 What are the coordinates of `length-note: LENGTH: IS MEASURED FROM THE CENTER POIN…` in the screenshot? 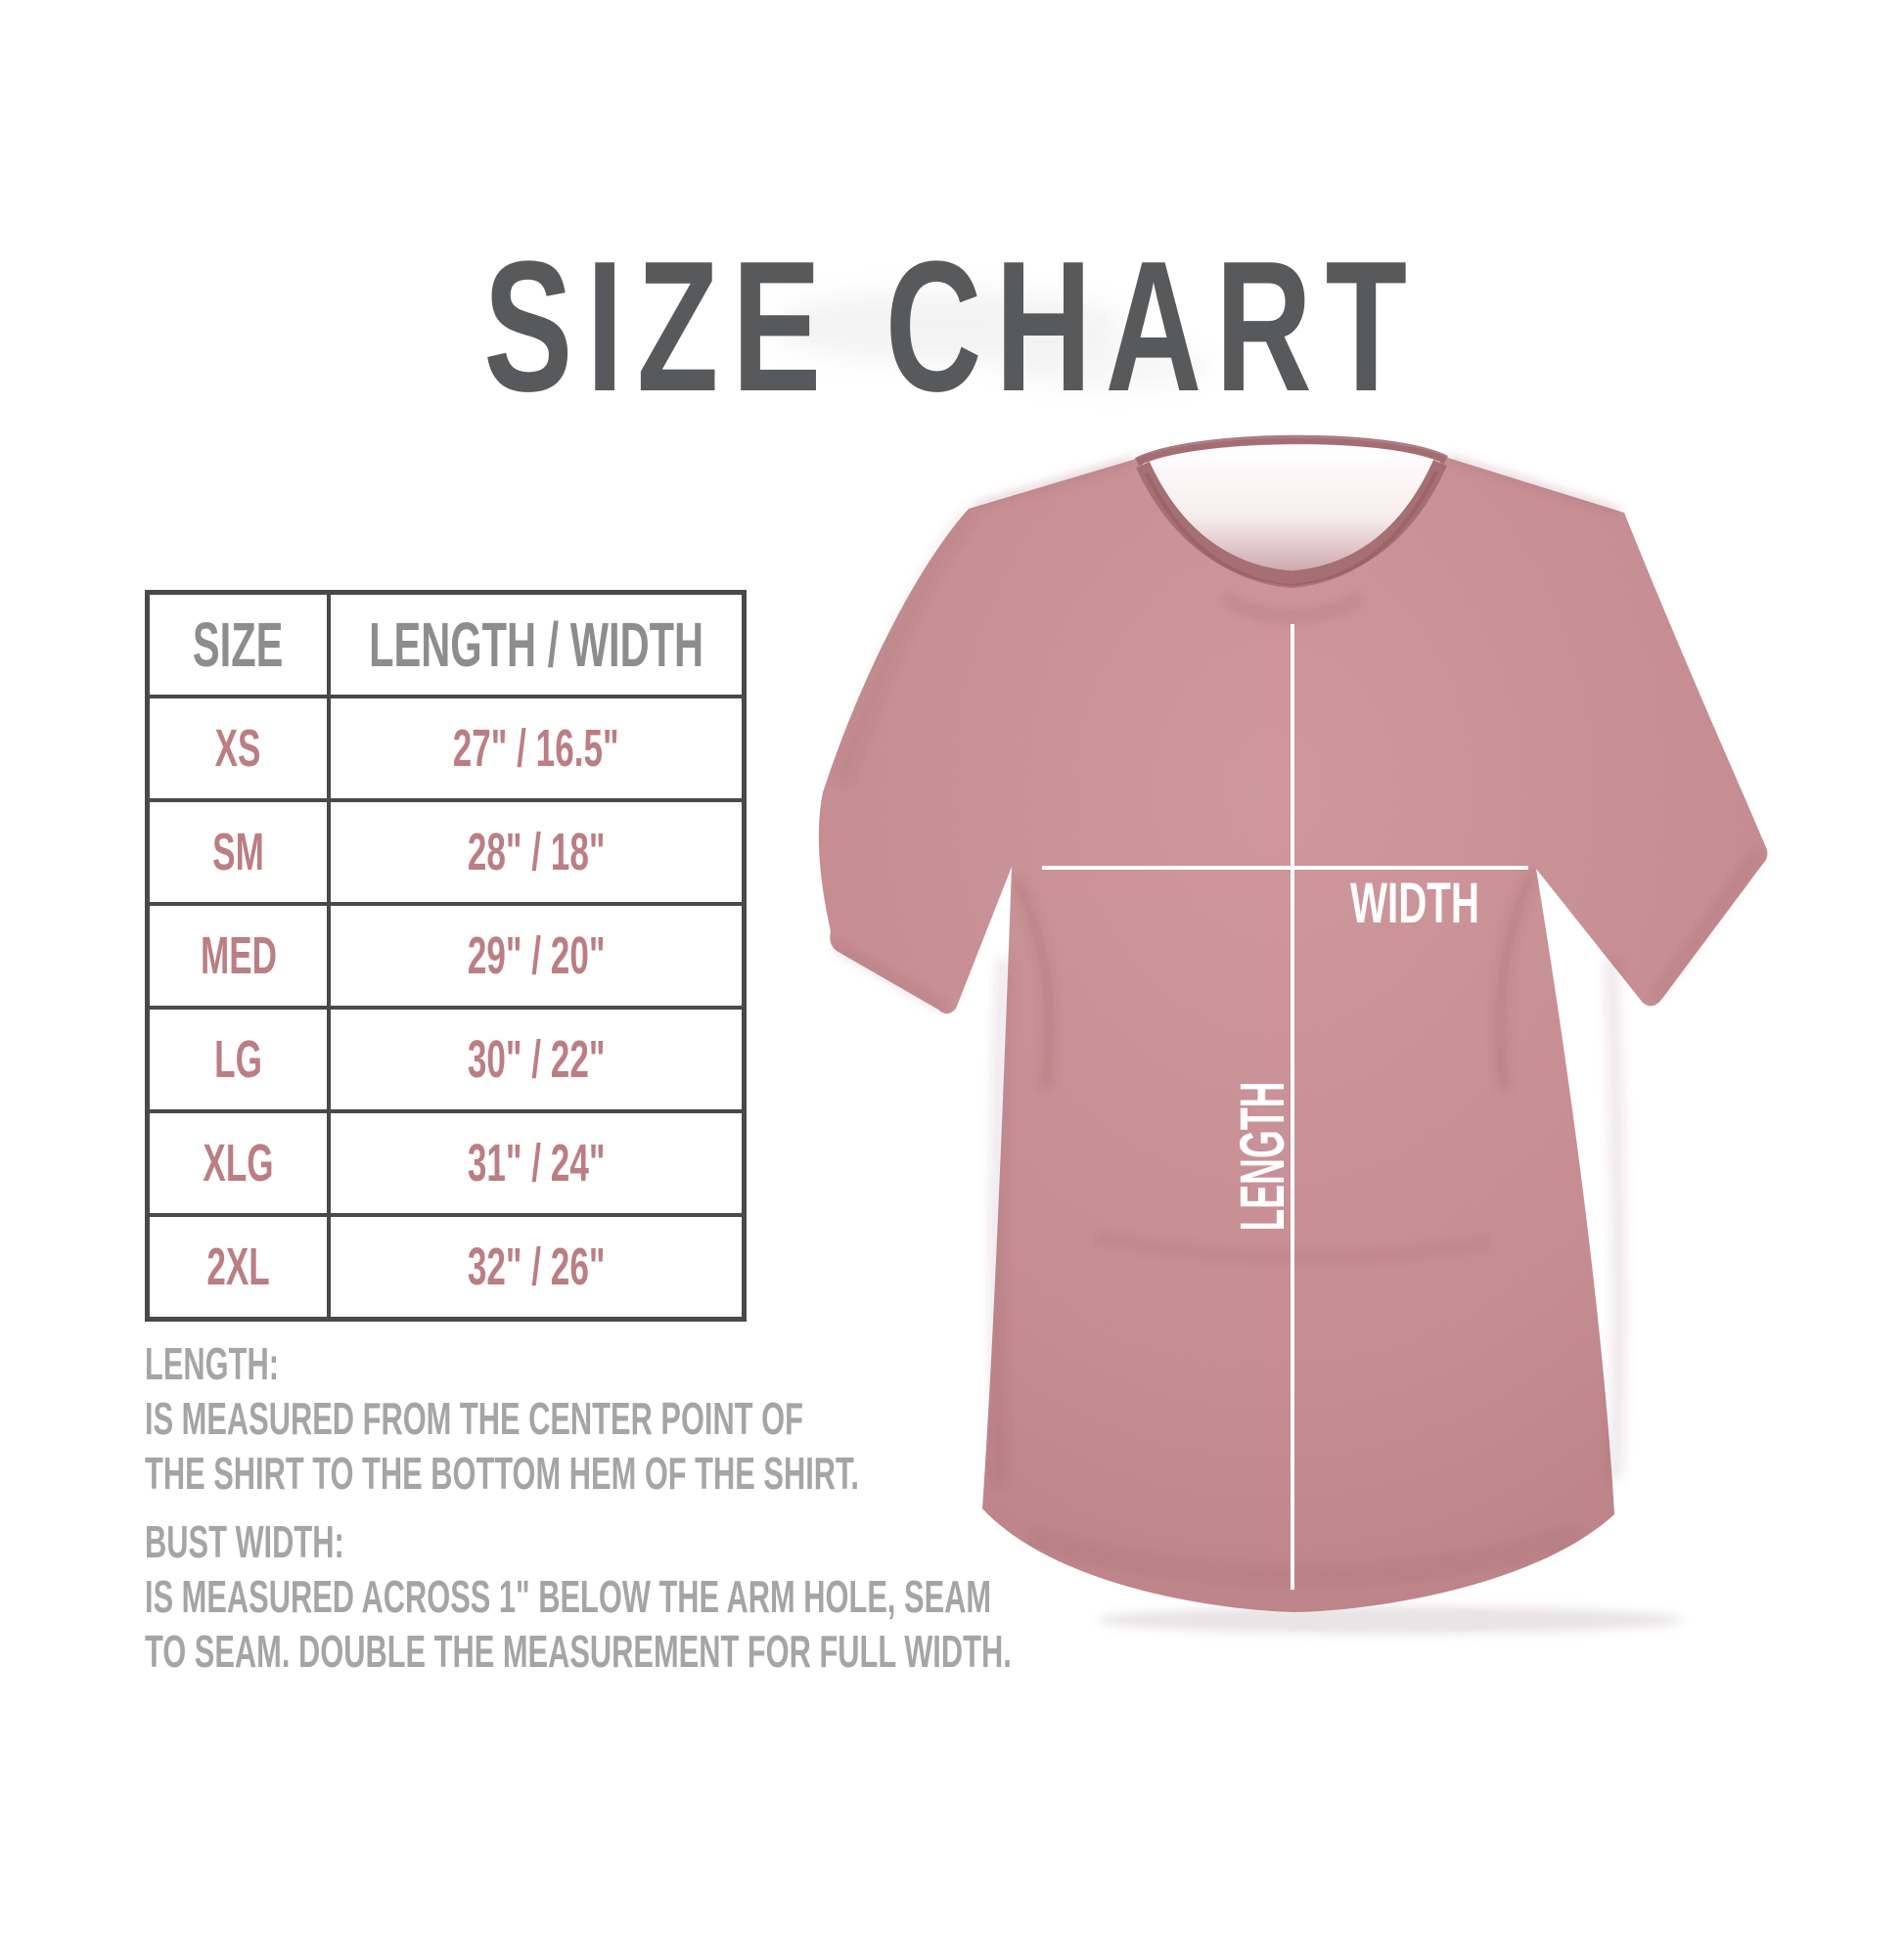 It's located at (791, 1418).